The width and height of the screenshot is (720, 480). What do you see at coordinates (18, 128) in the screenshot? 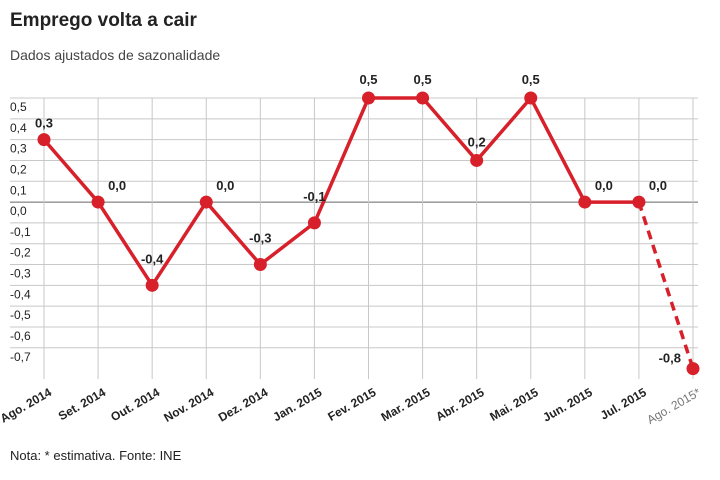
I see `y-tick-label: 0,4` at bounding box center [18, 128].